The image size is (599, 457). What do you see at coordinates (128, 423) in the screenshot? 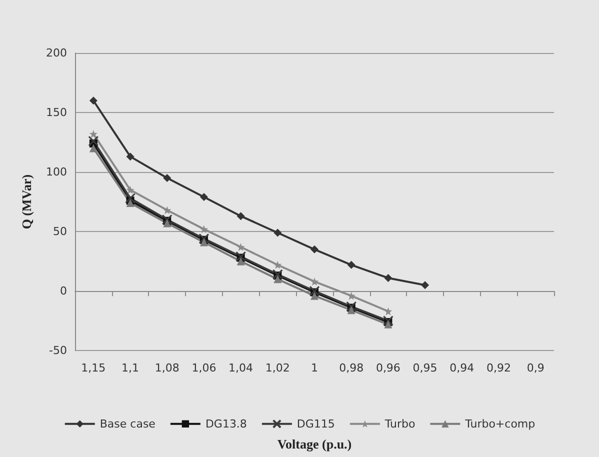
I see `legend-label: Base case` at bounding box center [128, 423].